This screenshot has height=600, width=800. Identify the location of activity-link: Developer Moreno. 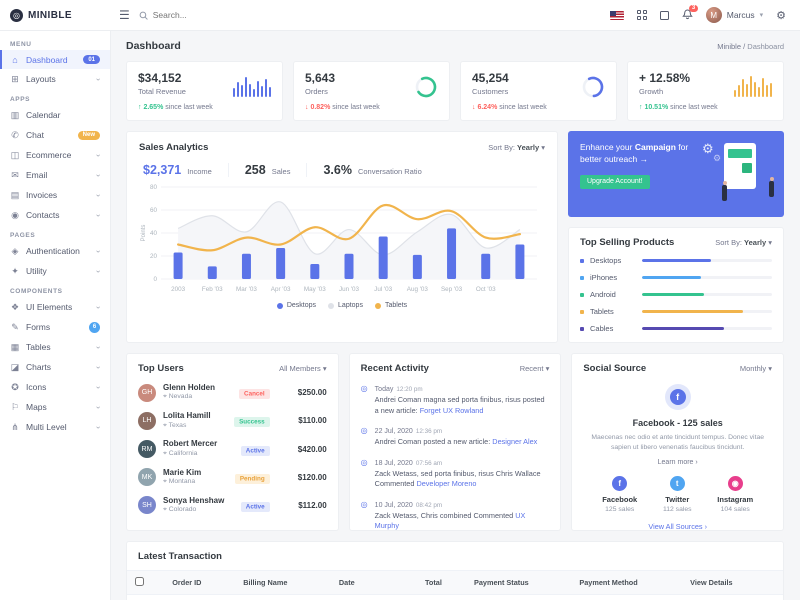
(446, 484).